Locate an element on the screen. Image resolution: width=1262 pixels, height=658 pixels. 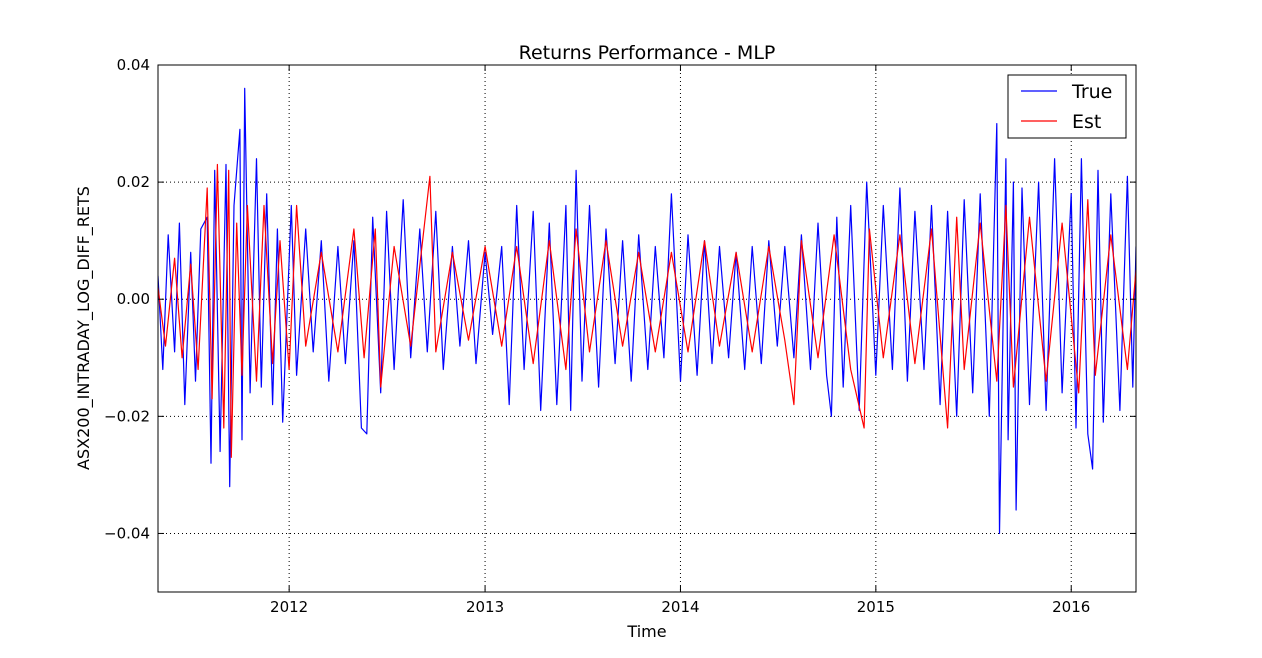
legend-box is located at coordinates (1067, 106).